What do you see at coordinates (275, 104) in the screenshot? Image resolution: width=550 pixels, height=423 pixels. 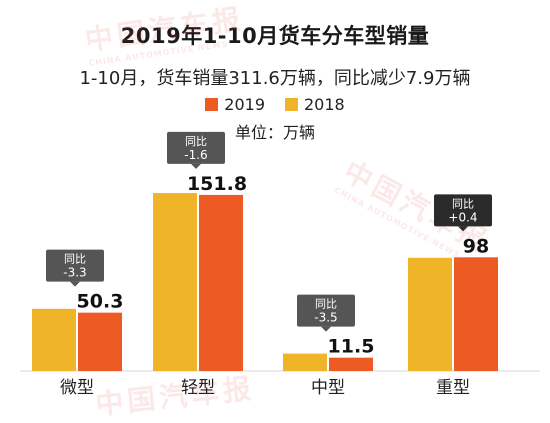 I see `chart-legend: 2019 2018` at bounding box center [275, 104].